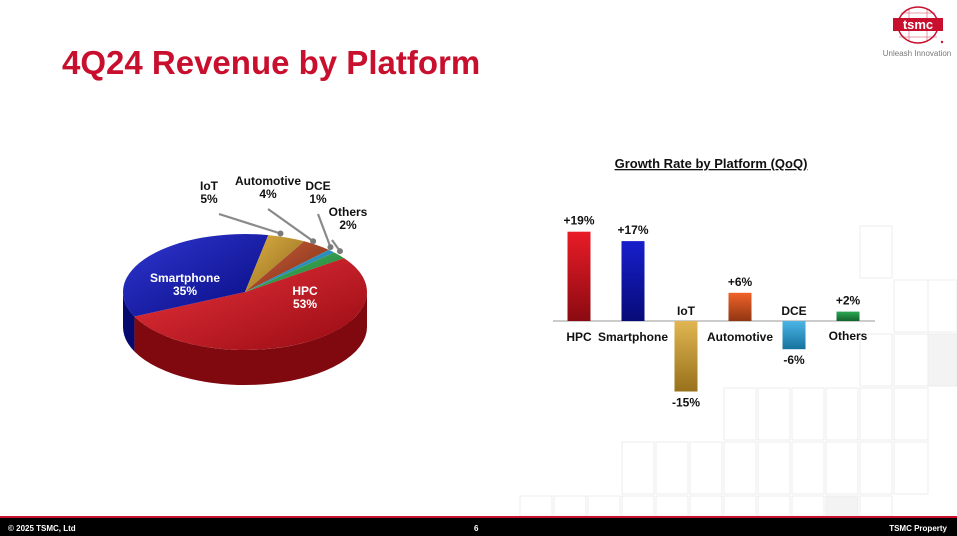 The image size is (957, 536). What do you see at coordinates (305, 291) in the screenshot?
I see `pie-label-hpc: HPC` at bounding box center [305, 291].